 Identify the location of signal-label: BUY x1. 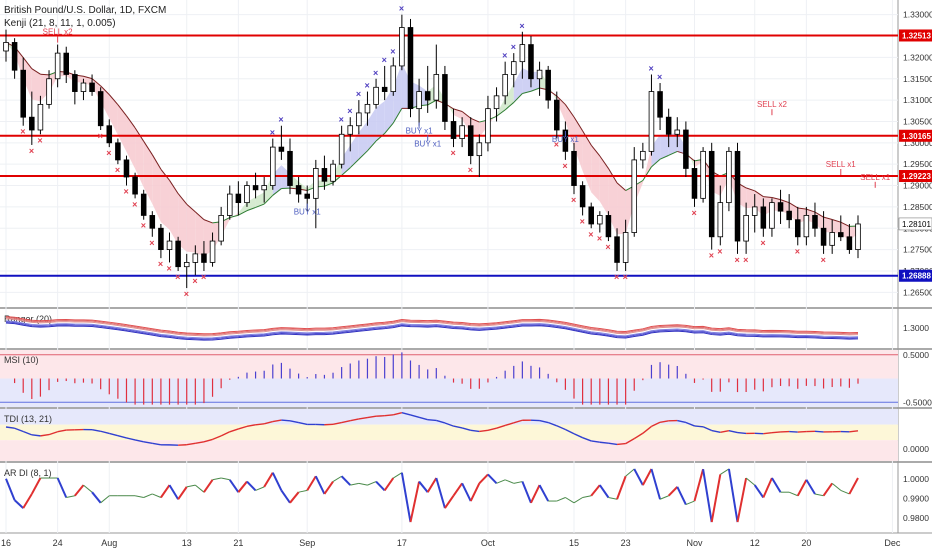
(420, 130).